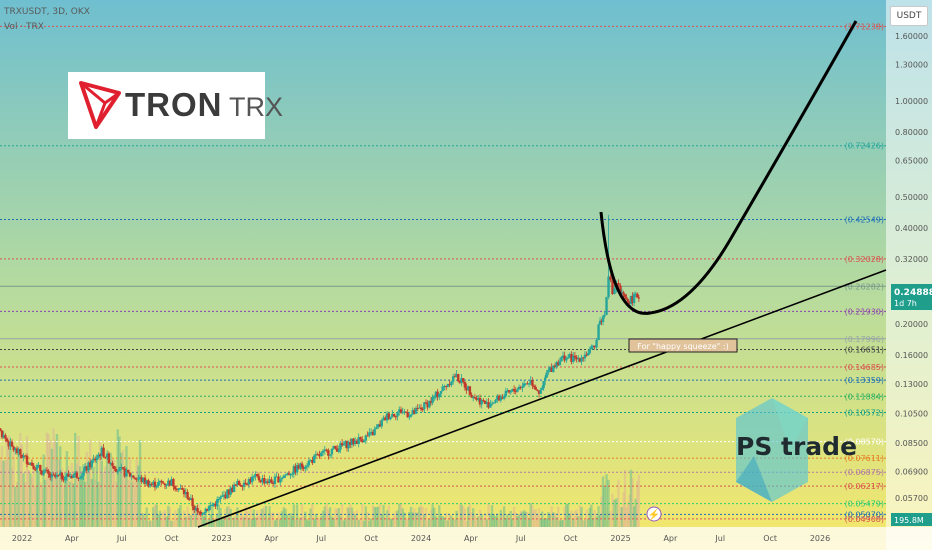 Image resolution: width=932 pixels, height=550 pixels. I want to click on event-marker: ⚡, so click(654, 514).